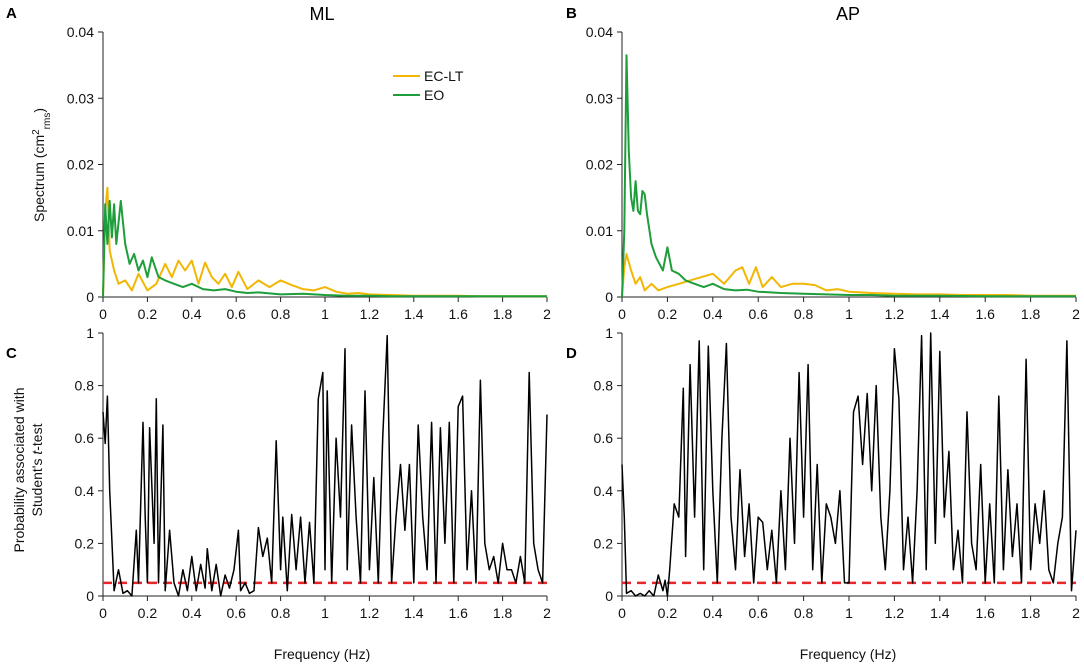 The height and width of the screenshot is (666, 1084). What do you see at coordinates (434, 95) in the screenshot?
I see `legend-label-eo: EO` at bounding box center [434, 95].